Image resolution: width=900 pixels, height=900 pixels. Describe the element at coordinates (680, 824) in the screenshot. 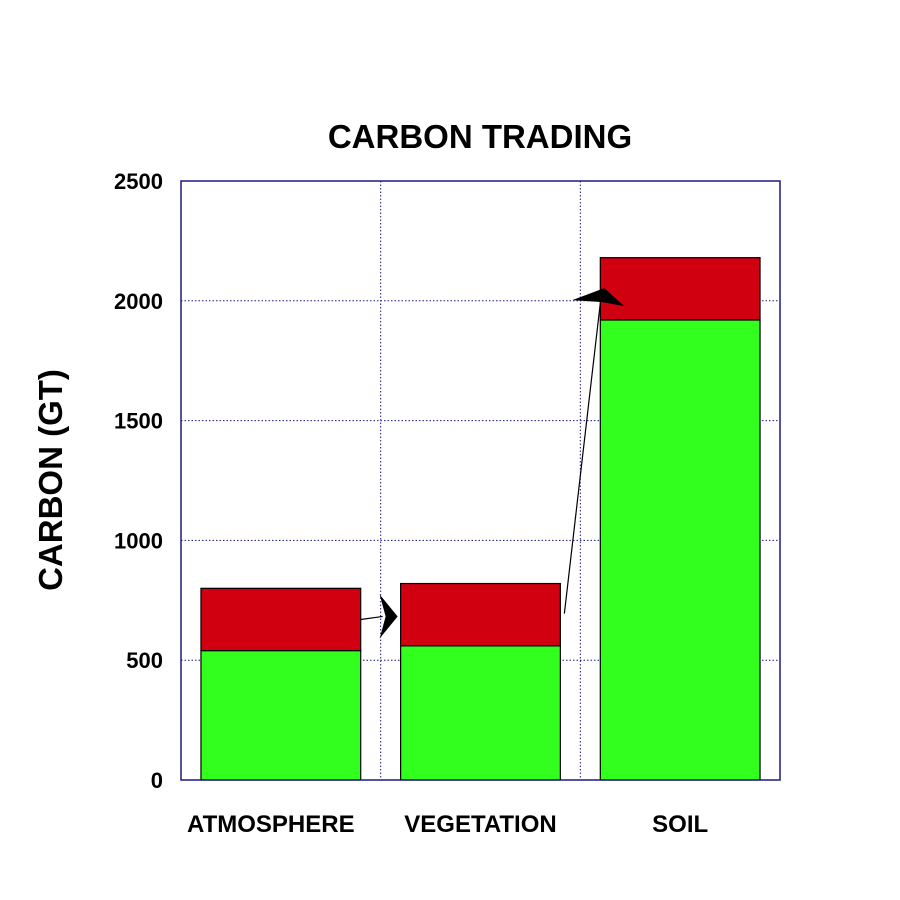

I see `x-category-label: SOIL` at that location.